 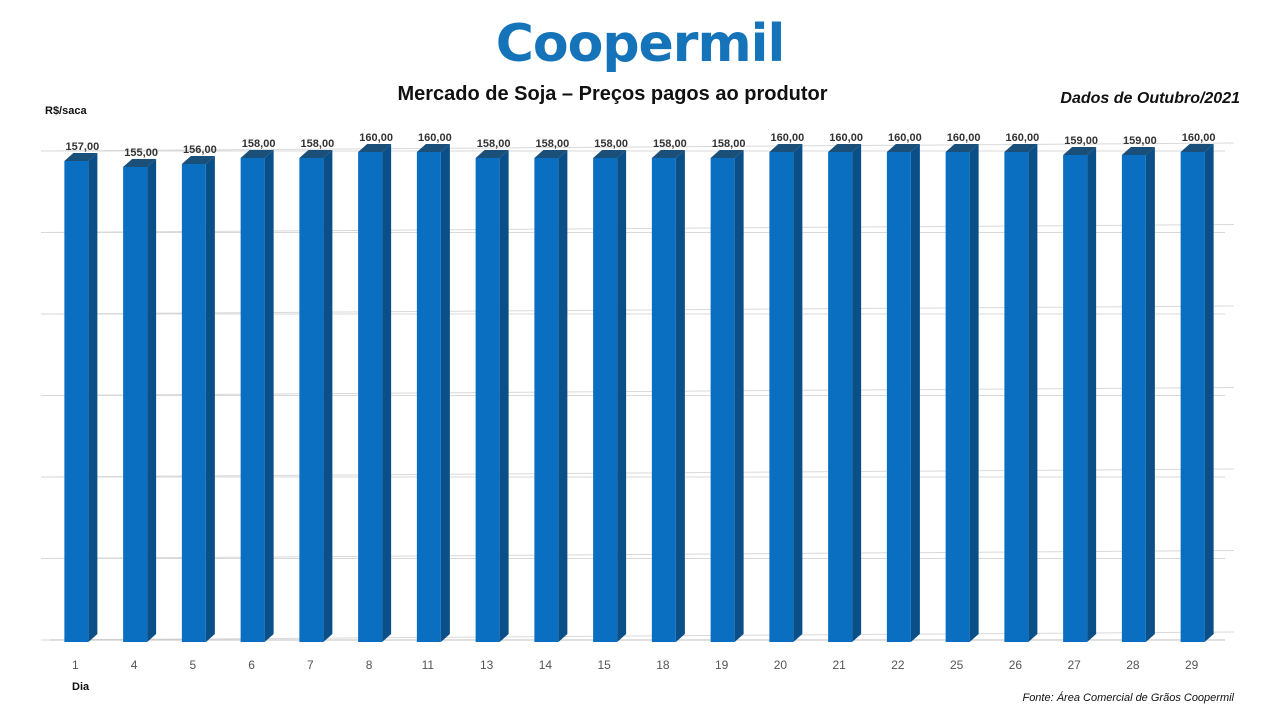 What do you see at coordinates (898, 665) in the screenshot?
I see `x-tick-label: 22` at bounding box center [898, 665].